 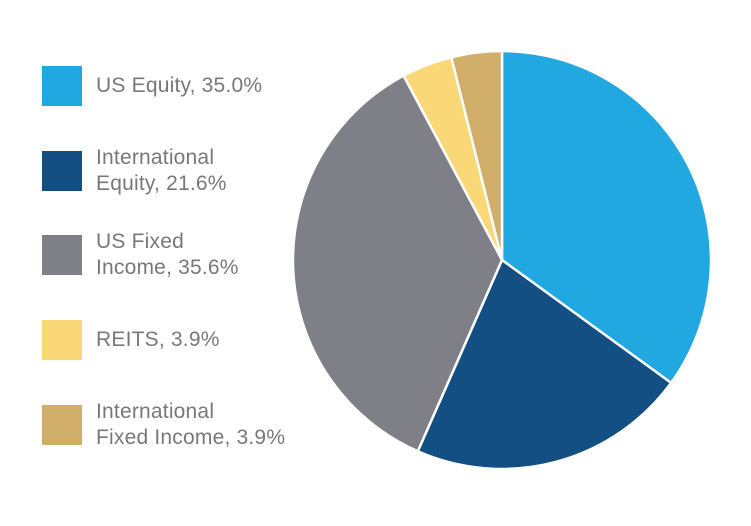 What do you see at coordinates (62, 425) in the screenshot?
I see `legend-swatch-international-fixed-income` at bounding box center [62, 425].